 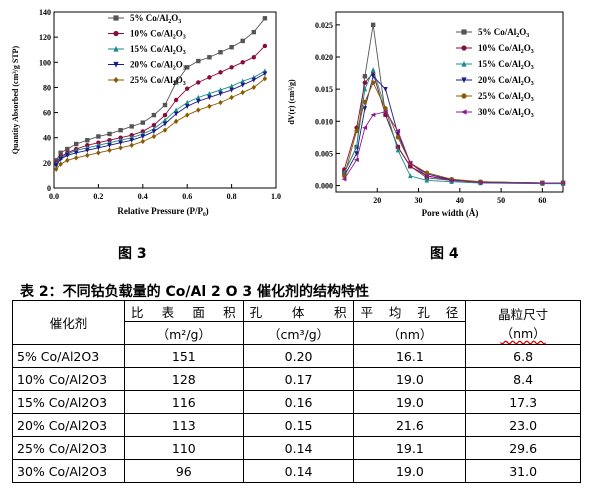 I want to click on y-tick-label: 40, so click(x=47, y=138).